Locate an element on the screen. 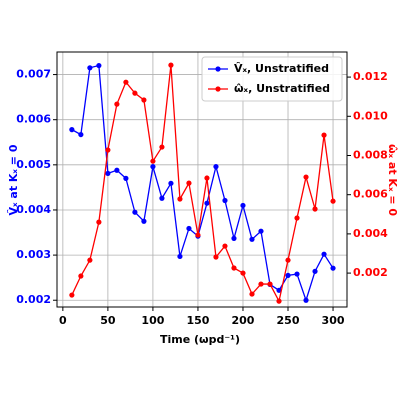  y2-tick-label: 0.010 is located at coordinates (370, 115).